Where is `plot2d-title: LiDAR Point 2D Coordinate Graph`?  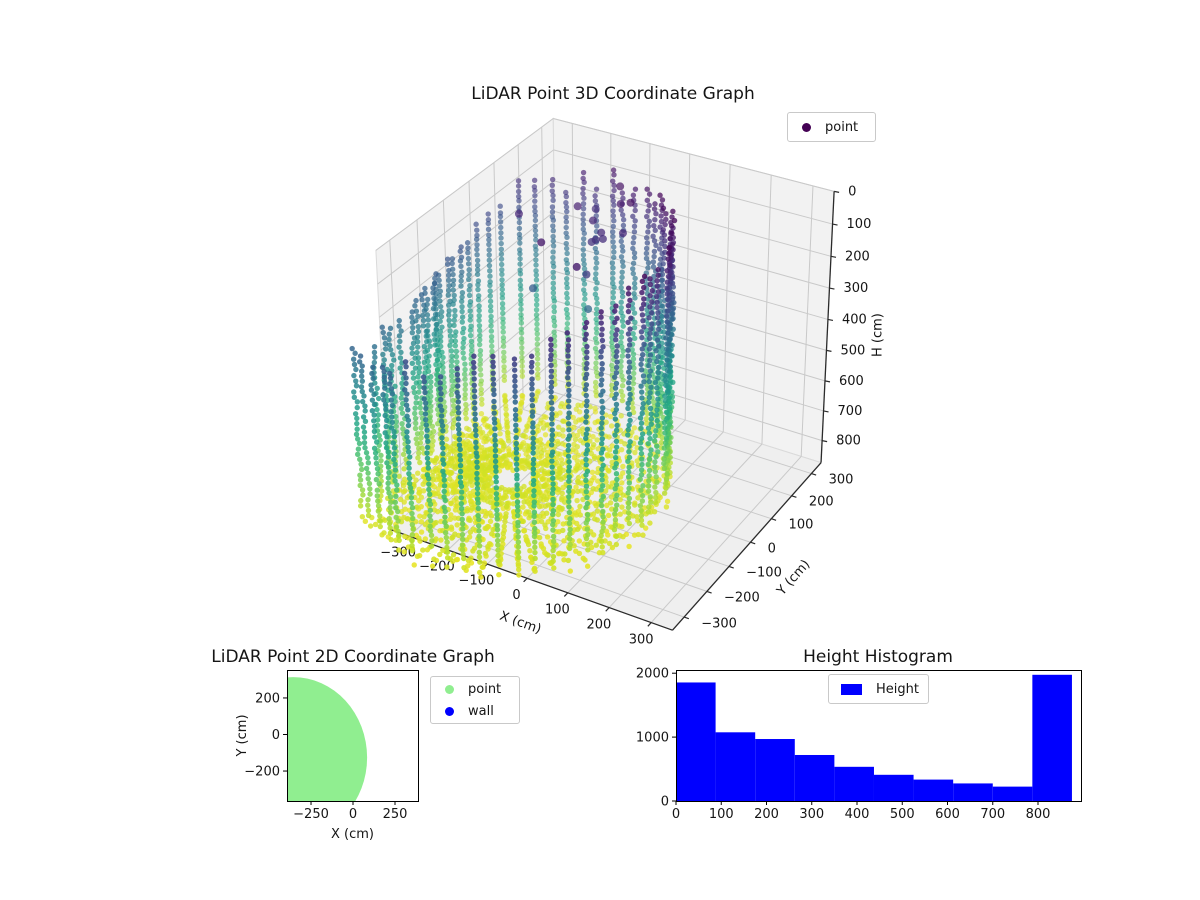
plot2d-title: LiDAR Point 2D Coordinate Graph is located at coordinates (353, 657).